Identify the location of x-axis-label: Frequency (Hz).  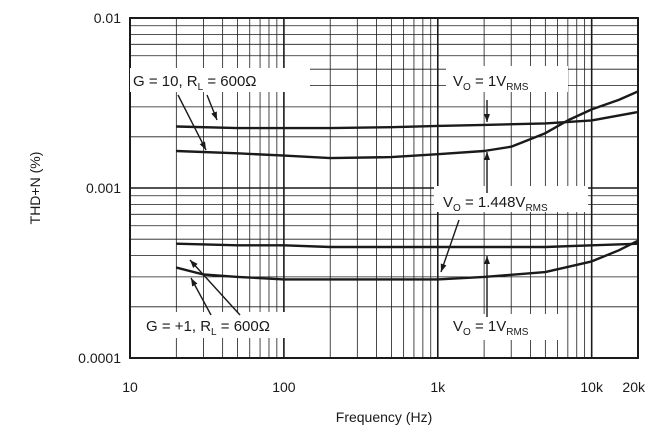
(384, 417).